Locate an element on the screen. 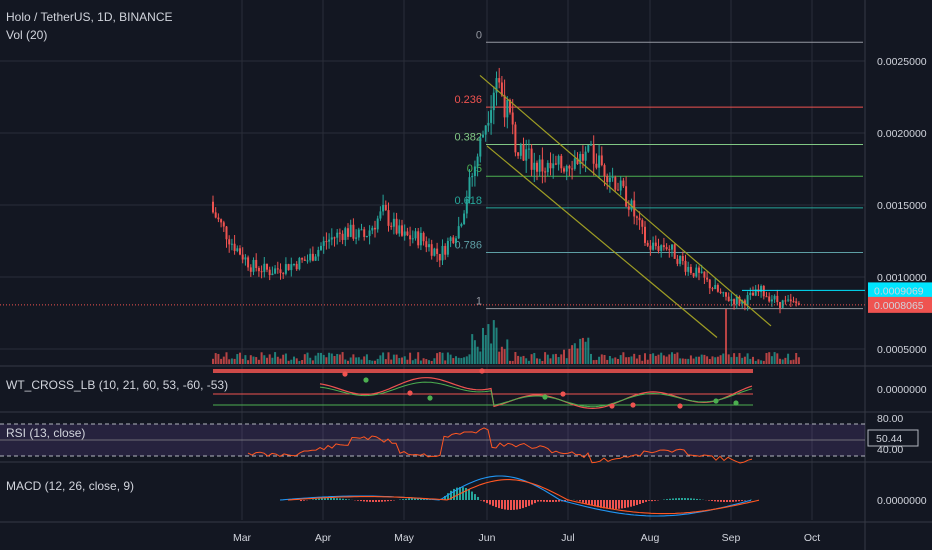  fib-level-label: 0.236 is located at coordinates (468, 100).